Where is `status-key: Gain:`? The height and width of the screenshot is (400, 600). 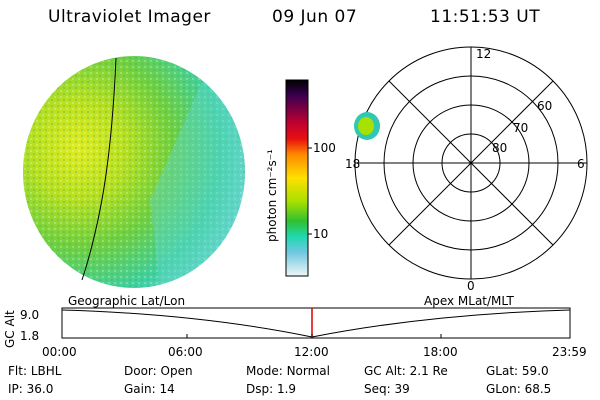 status-key: Gain: is located at coordinates (140, 389).